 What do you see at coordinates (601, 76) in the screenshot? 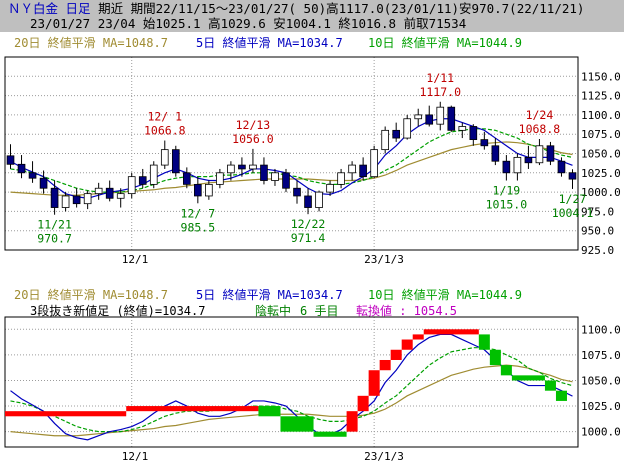
I see `y-tick-label: 1150.0` at bounding box center [601, 76].